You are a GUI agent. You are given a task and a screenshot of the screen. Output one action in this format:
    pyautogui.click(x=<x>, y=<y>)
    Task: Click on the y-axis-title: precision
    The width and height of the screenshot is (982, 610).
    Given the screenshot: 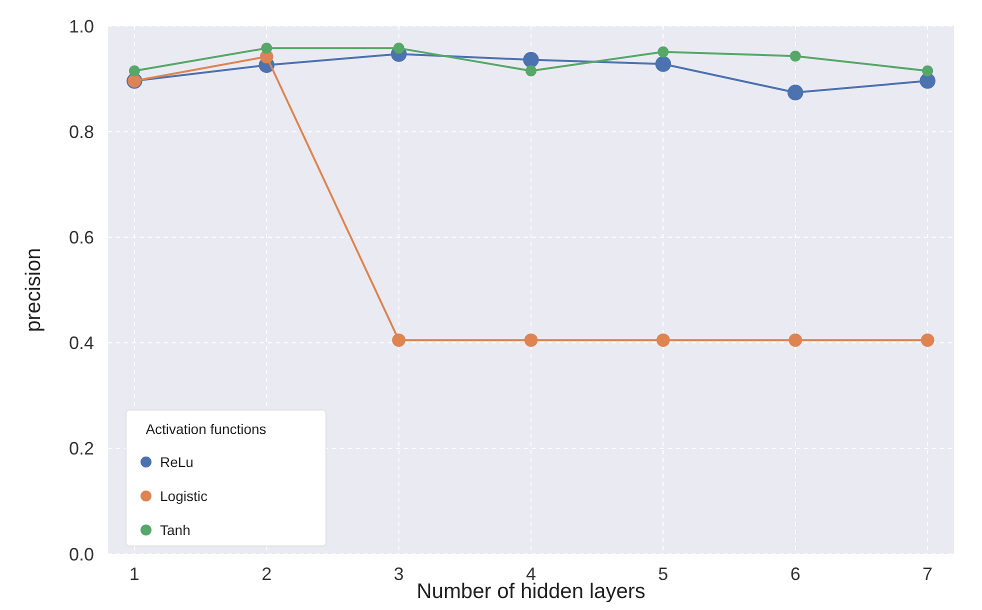 What is the action you would take?
    pyautogui.click(x=33, y=290)
    